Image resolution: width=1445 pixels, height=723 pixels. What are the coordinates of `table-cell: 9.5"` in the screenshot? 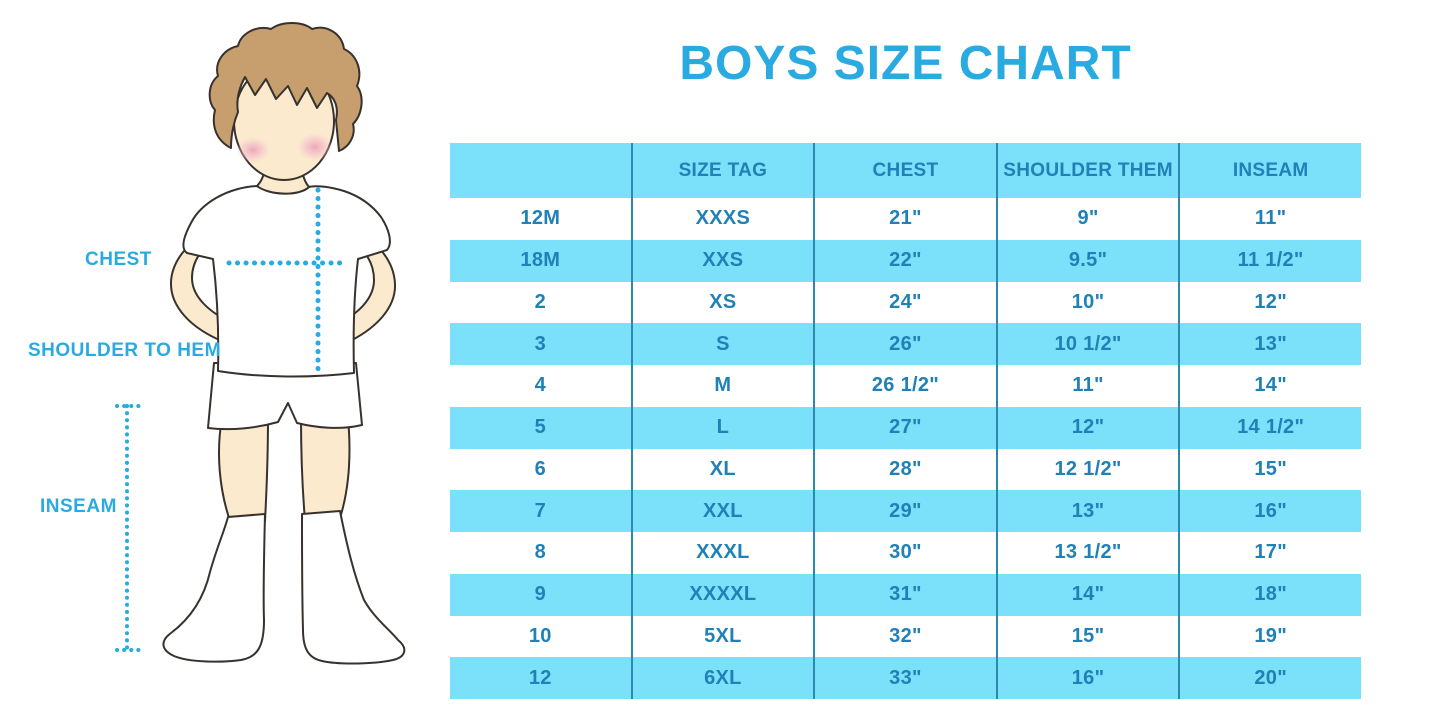 It's located at (1087, 260).